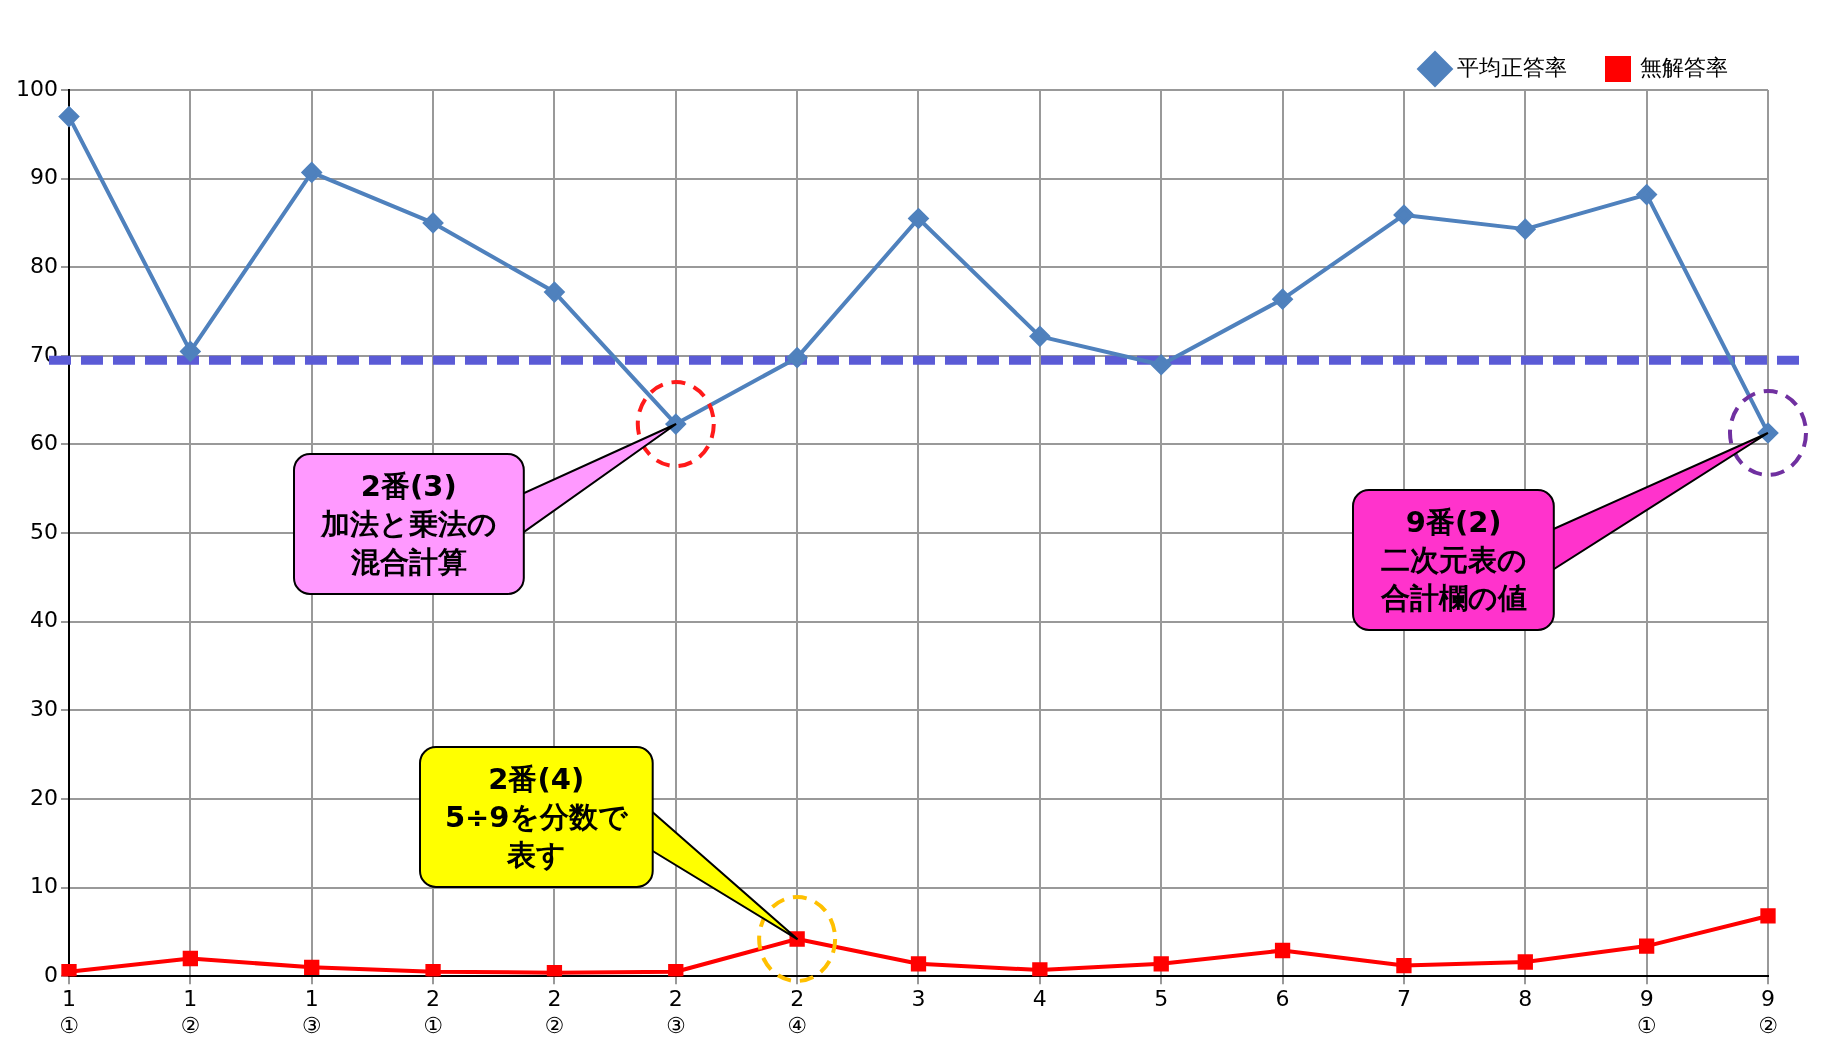 Image resolution: width=1832 pixels, height=1057 pixels. Describe the element at coordinates (1403, 999) in the screenshot. I see `x-tick-label: 7` at that location.